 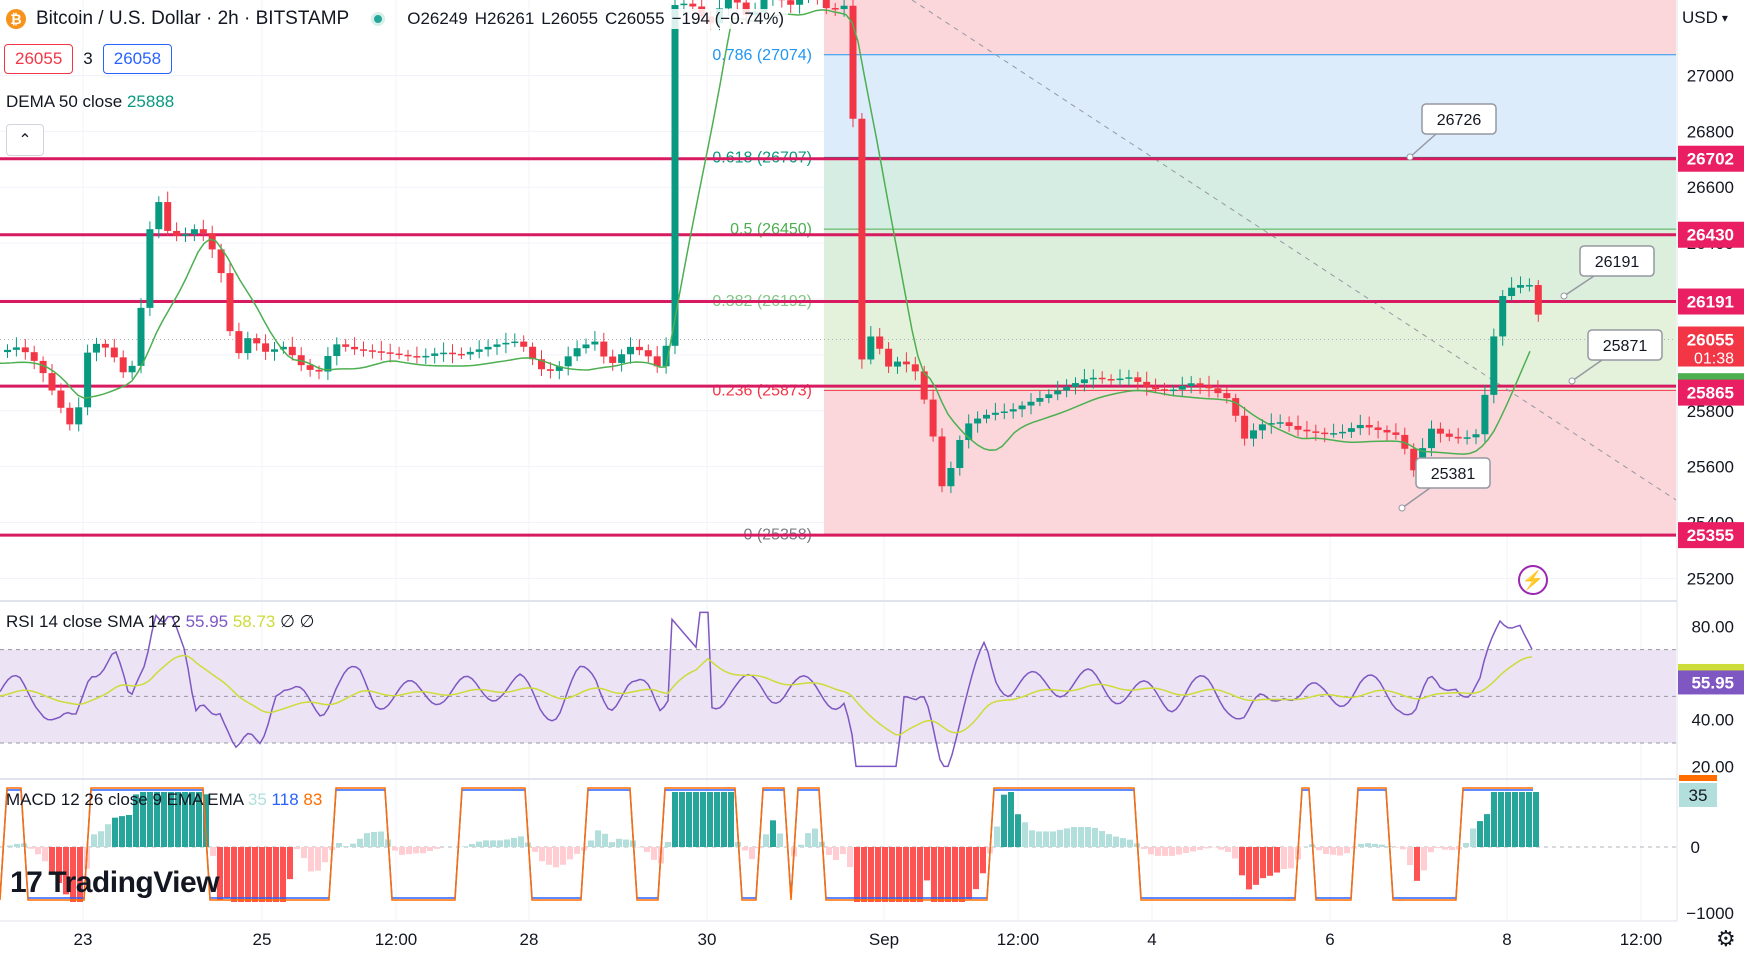 I want to click on ohlc-close: C26055, so click(x=635, y=18).